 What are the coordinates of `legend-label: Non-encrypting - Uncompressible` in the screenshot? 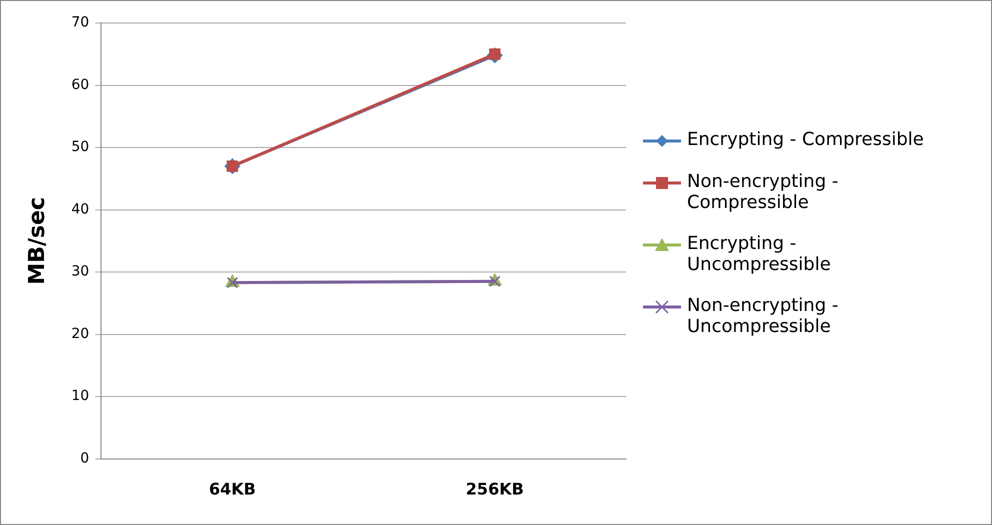 It's located at (763, 316).